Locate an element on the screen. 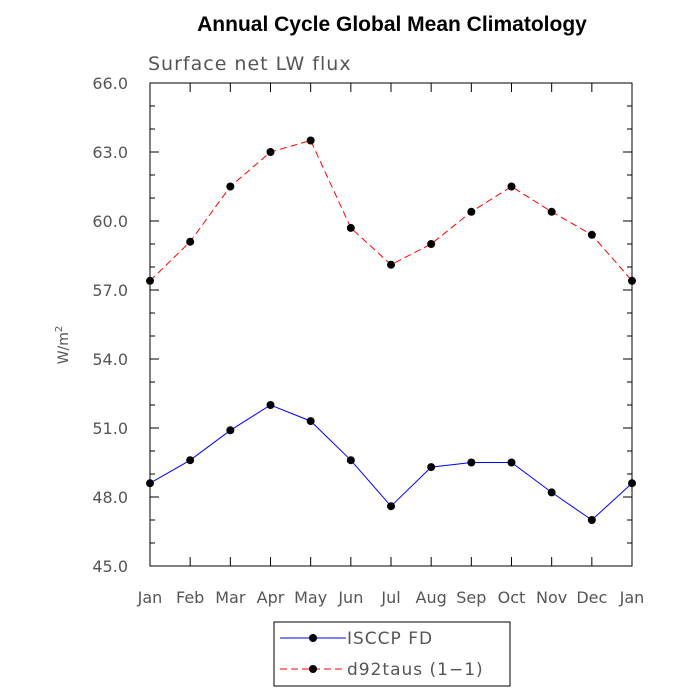 This screenshot has height=700, width=700. legend-label-1: d92taus (1−1) is located at coordinates (415, 670).